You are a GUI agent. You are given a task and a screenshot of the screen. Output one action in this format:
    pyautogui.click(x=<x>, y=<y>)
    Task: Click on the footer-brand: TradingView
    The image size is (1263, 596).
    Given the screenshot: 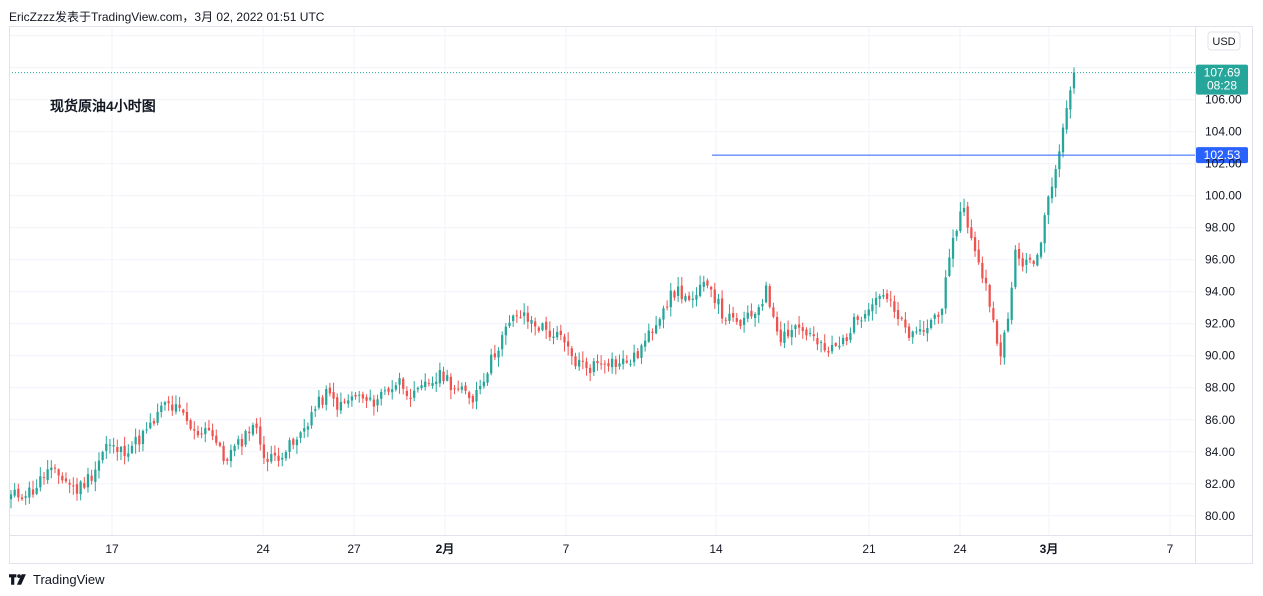 What is the action you would take?
    pyautogui.click(x=57, y=579)
    